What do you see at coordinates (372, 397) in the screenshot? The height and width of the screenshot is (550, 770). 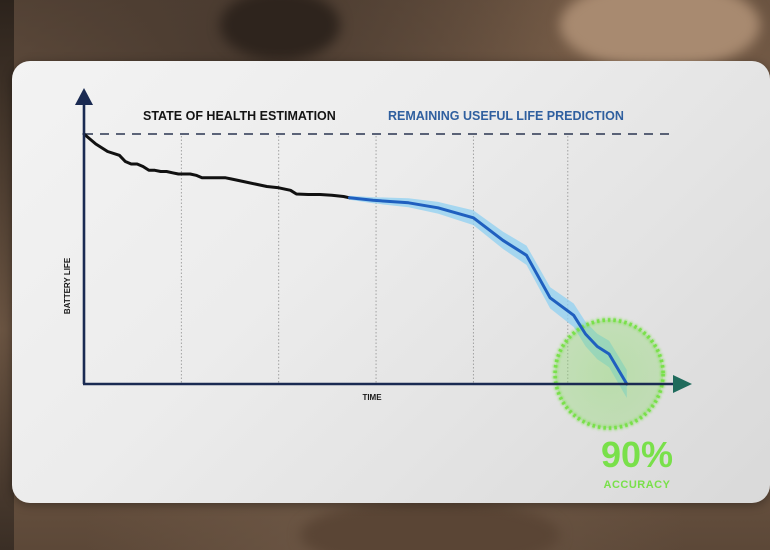 I see `x-axis-label: TIME` at bounding box center [372, 397].